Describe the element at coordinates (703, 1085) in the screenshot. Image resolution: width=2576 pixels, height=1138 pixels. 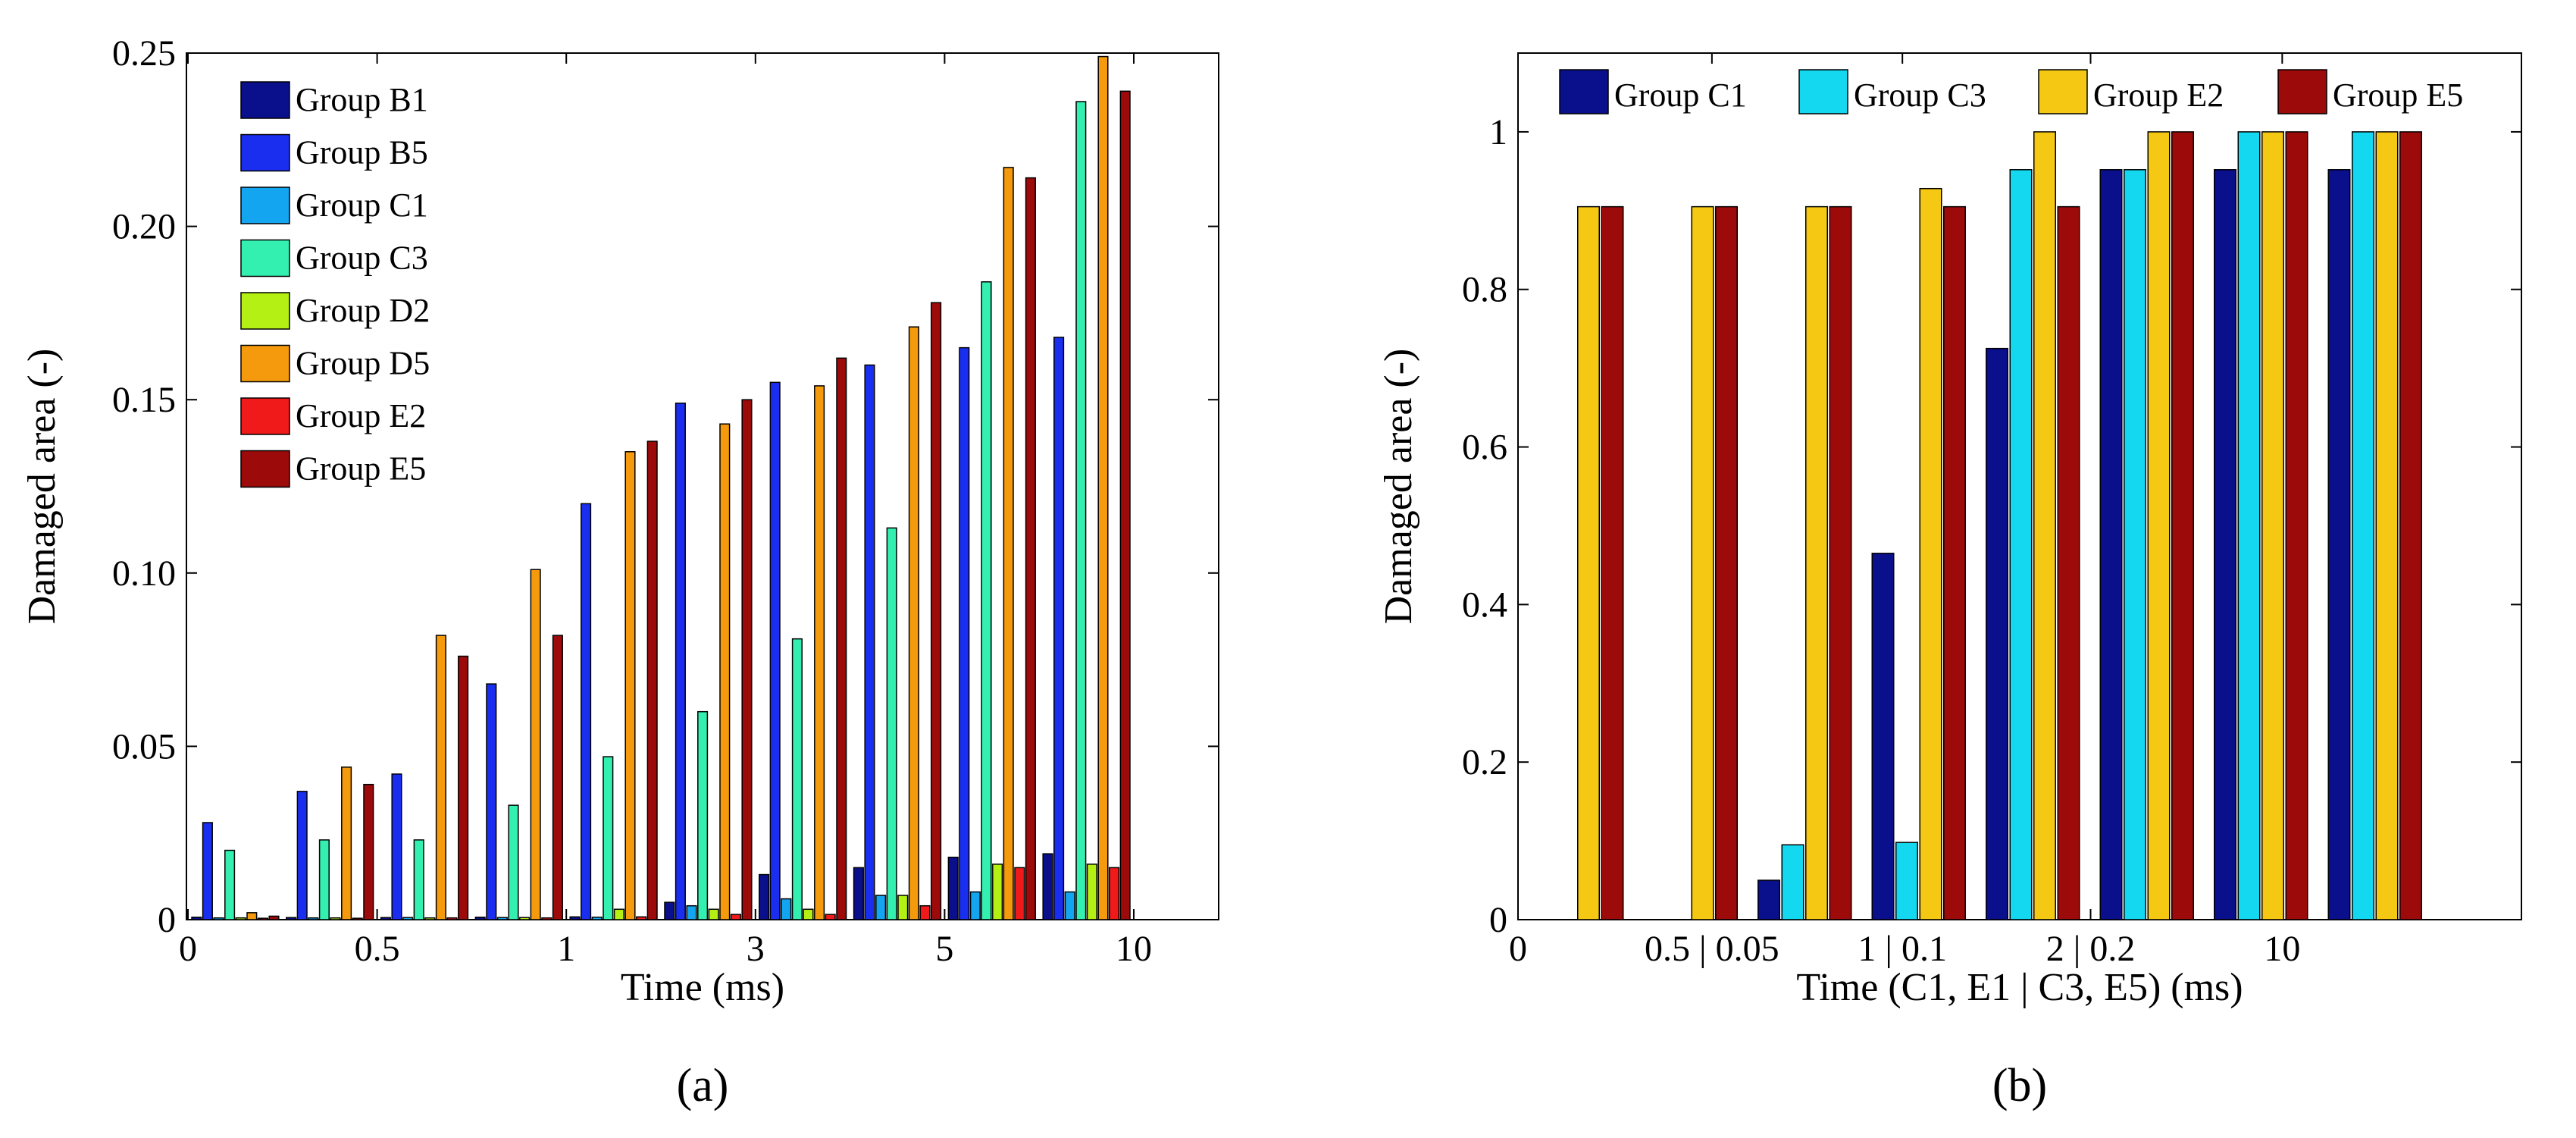
I see `panel-label-a: (a)` at that location.